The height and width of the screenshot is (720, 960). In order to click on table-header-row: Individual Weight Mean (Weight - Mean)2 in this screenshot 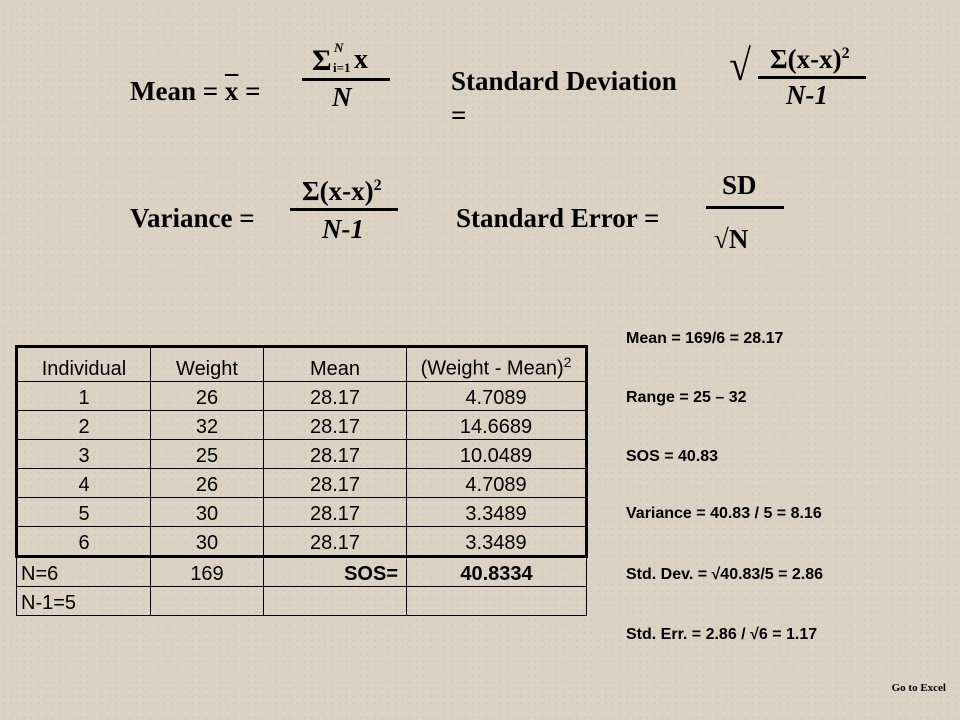, I will do `click(301, 363)`.